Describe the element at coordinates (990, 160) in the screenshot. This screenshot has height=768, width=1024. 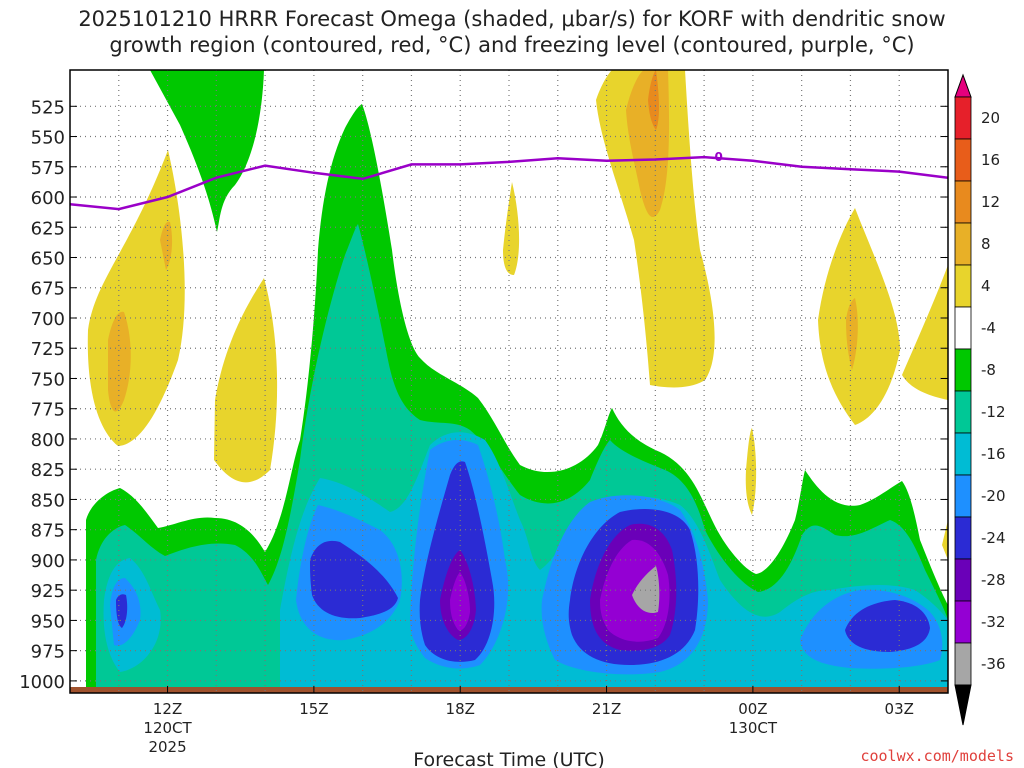
I see `colorbar-level-label: 16` at that location.